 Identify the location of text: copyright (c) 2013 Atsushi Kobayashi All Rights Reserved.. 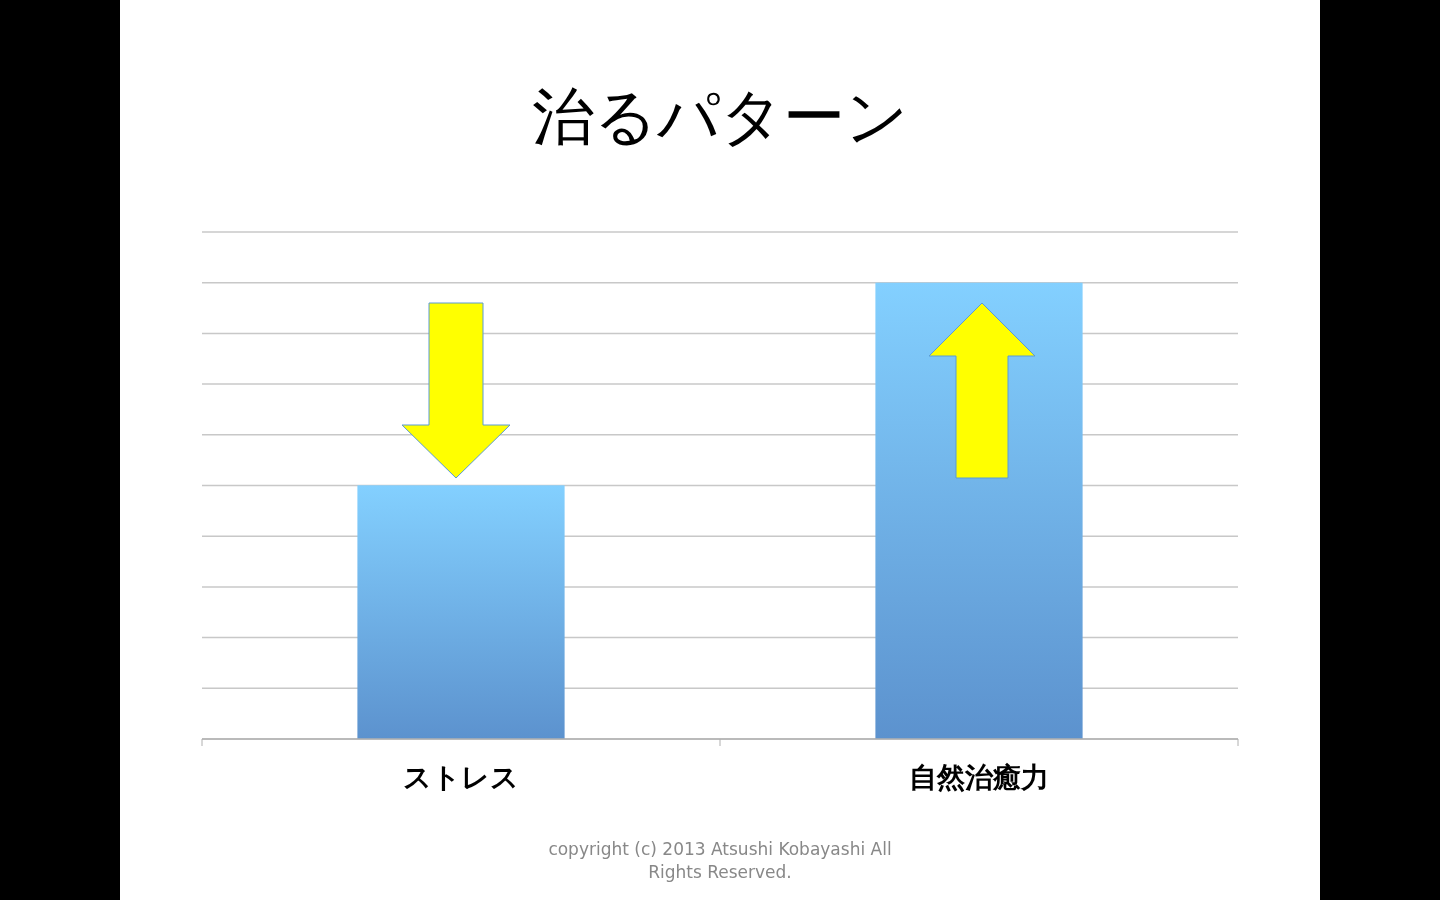
(720, 860).